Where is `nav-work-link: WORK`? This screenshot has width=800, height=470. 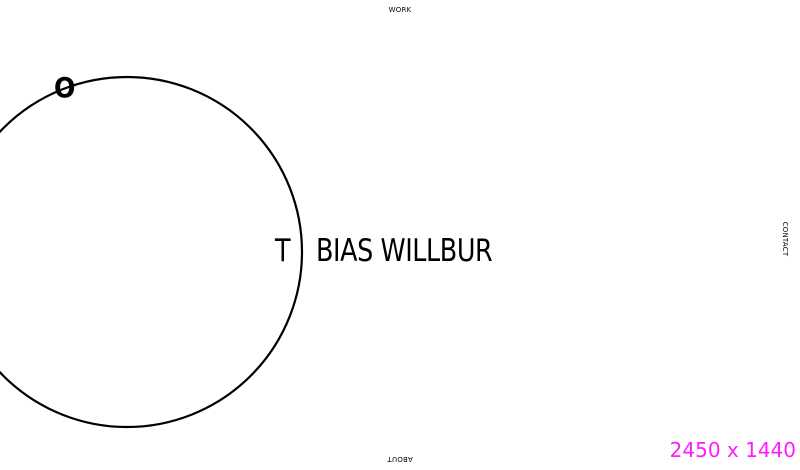 nav-work-link: WORK is located at coordinates (400, 10).